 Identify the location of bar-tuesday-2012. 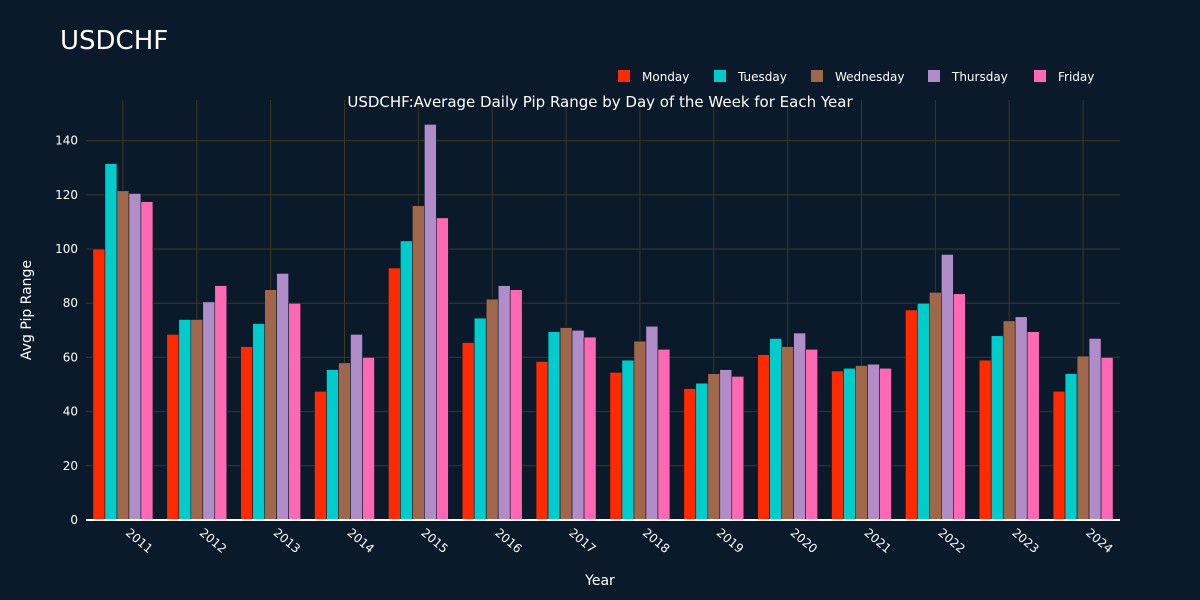
(185, 420).